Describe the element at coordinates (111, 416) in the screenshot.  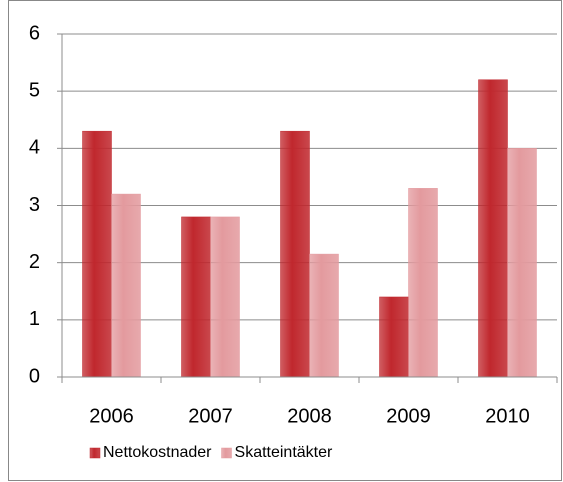
I see `x-tick-label: 2006` at that location.